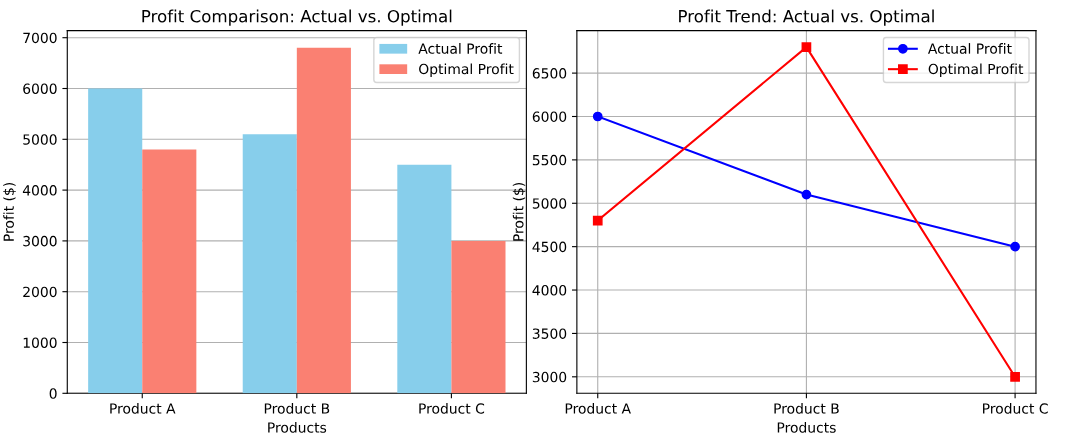  What do you see at coordinates (549, 247) in the screenshot?
I see `y-tick-label: 4500` at bounding box center [549, 247].